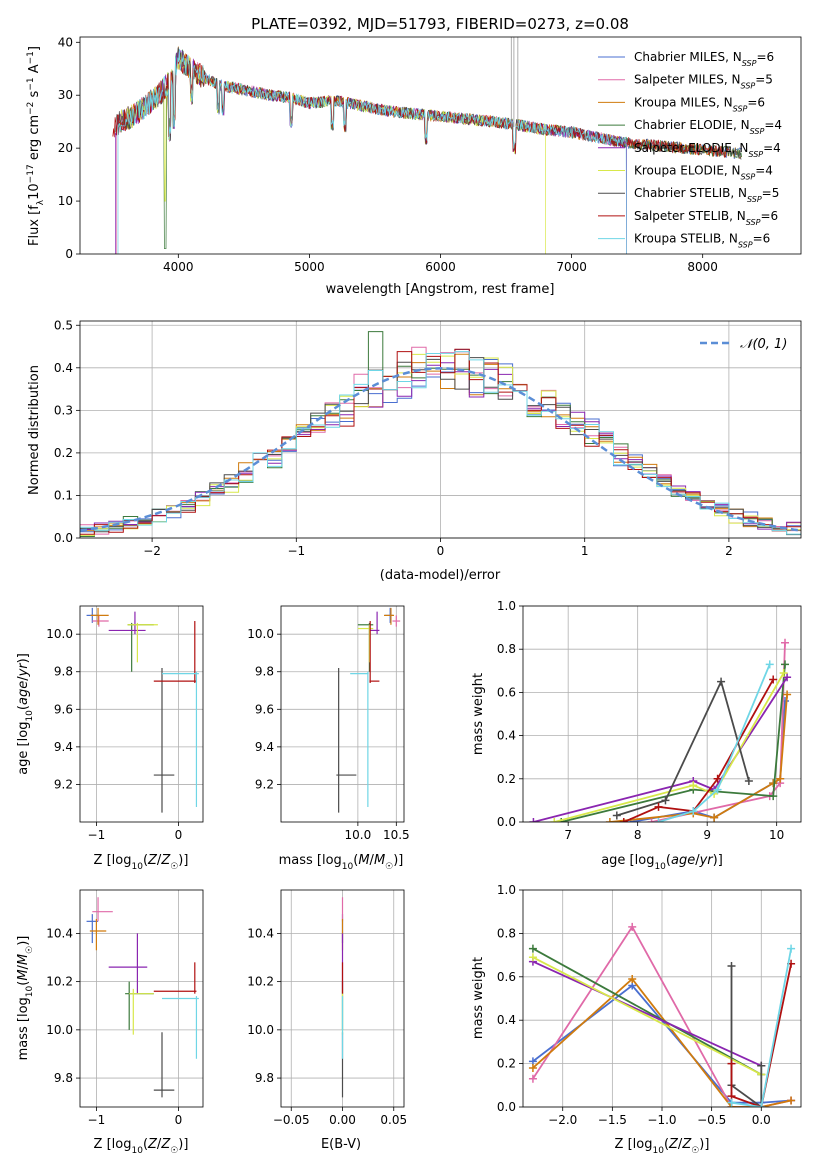  What do you see at coordinates (585, 551) in the screenshot?
I see `x-tick-label: 1` at bounding box center [585, 551].